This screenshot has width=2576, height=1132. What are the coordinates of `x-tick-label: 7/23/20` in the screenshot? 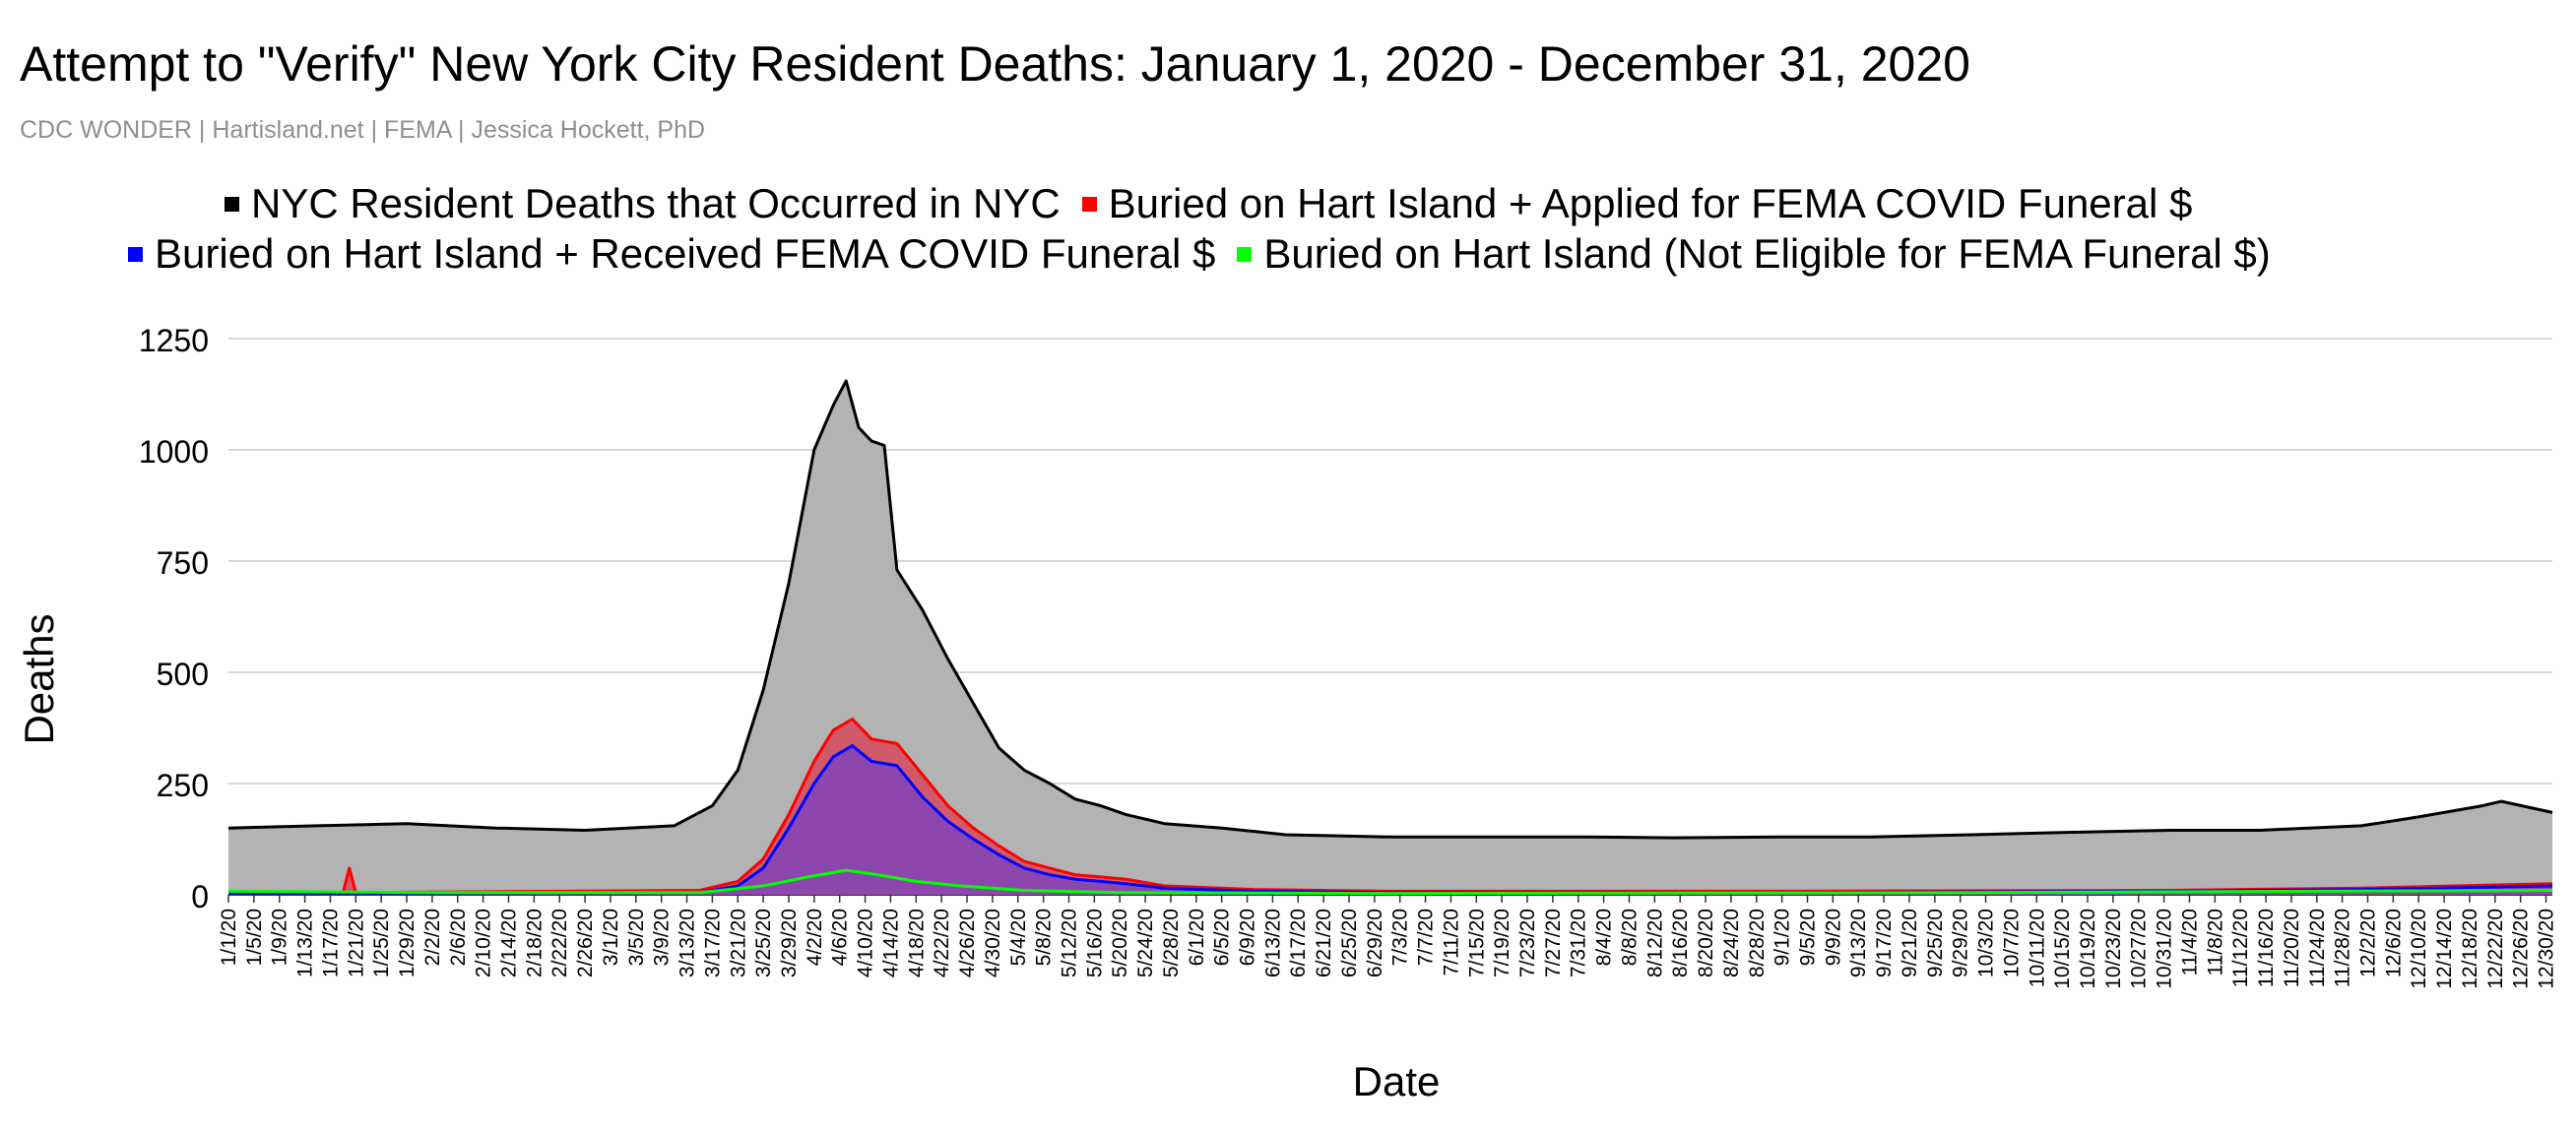 It's located at (1527, 943).